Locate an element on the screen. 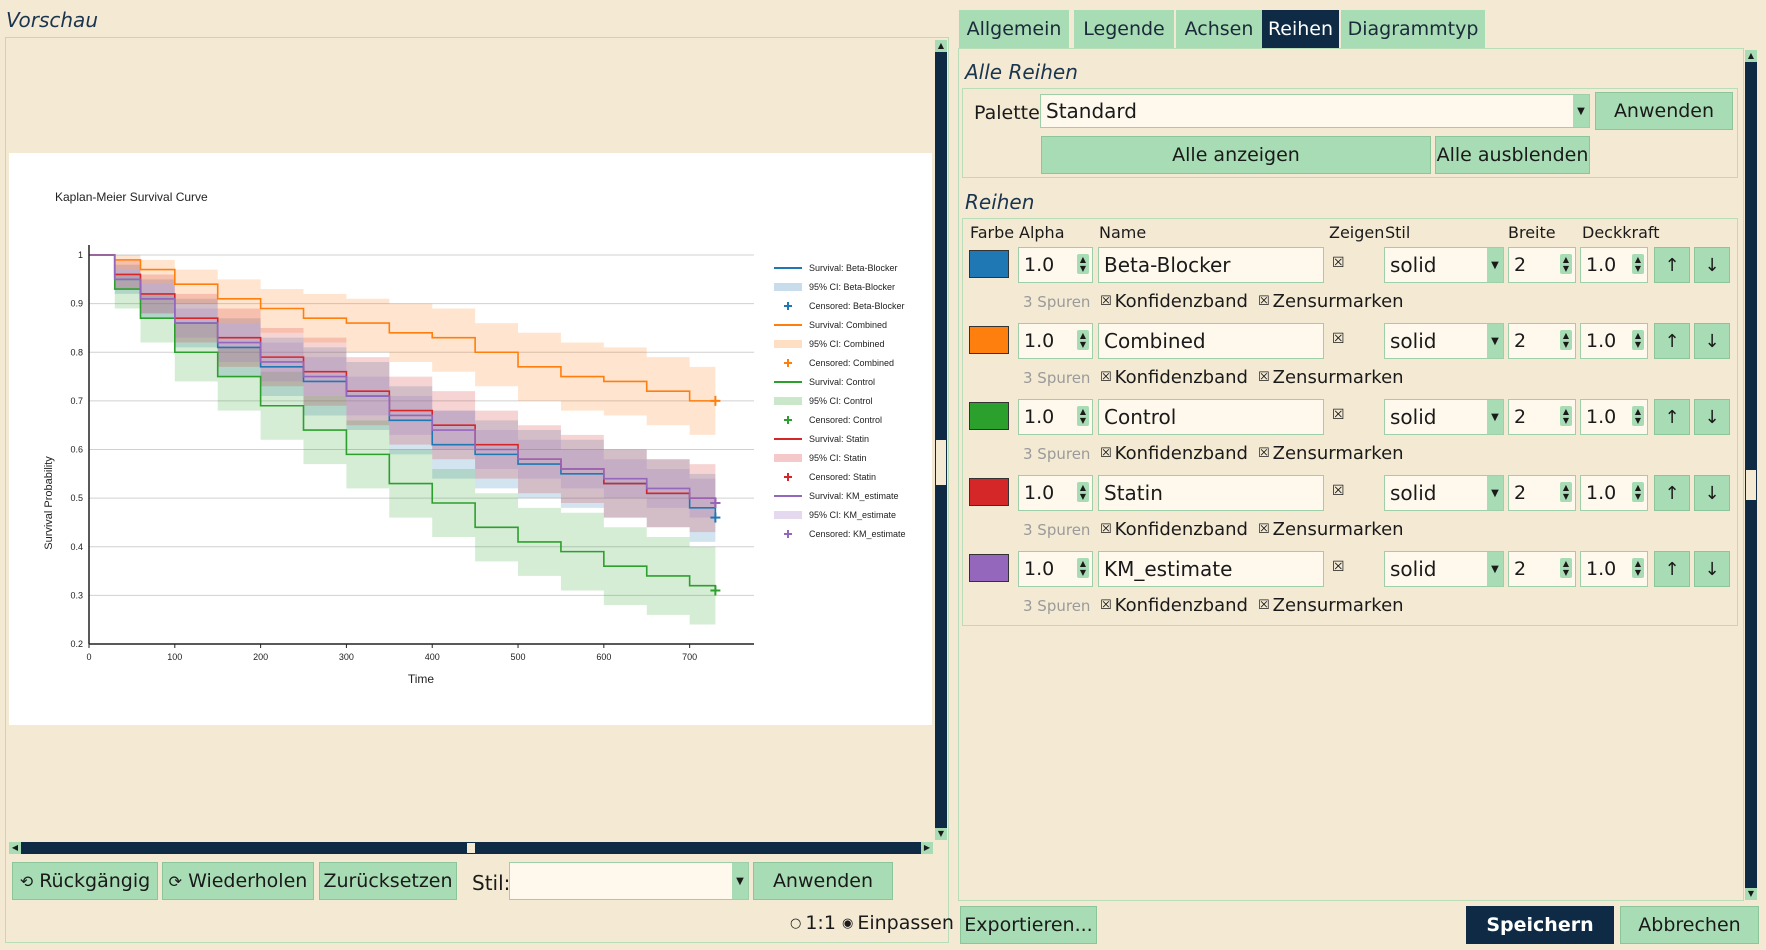  tab-allgemein: Allgemein is located at coordinates (1014, 29).